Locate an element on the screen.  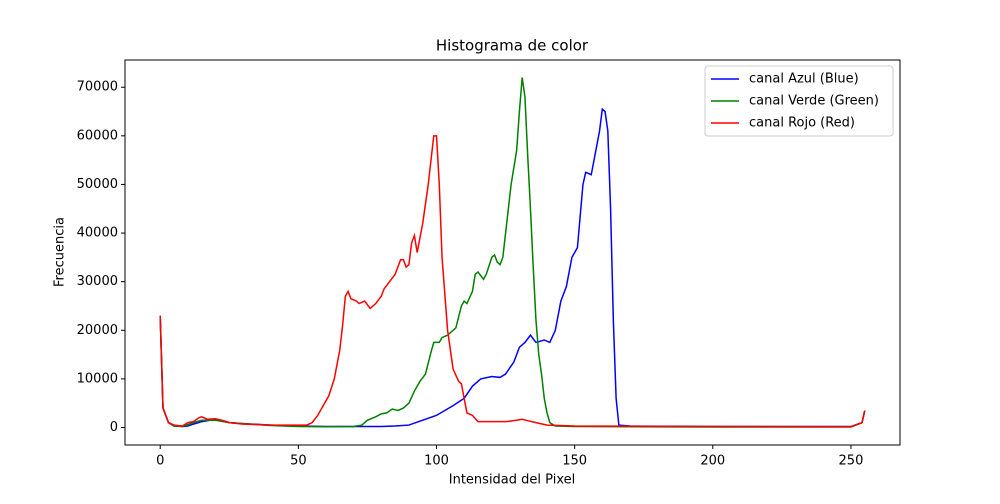
y-tick-label: 40000 is located at coordinates (97, 233).